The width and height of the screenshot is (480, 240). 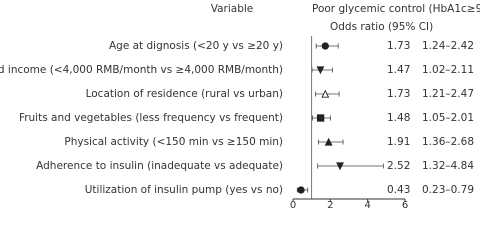 I want to click on x-tick-label: 2, so click(x=330, y=205).